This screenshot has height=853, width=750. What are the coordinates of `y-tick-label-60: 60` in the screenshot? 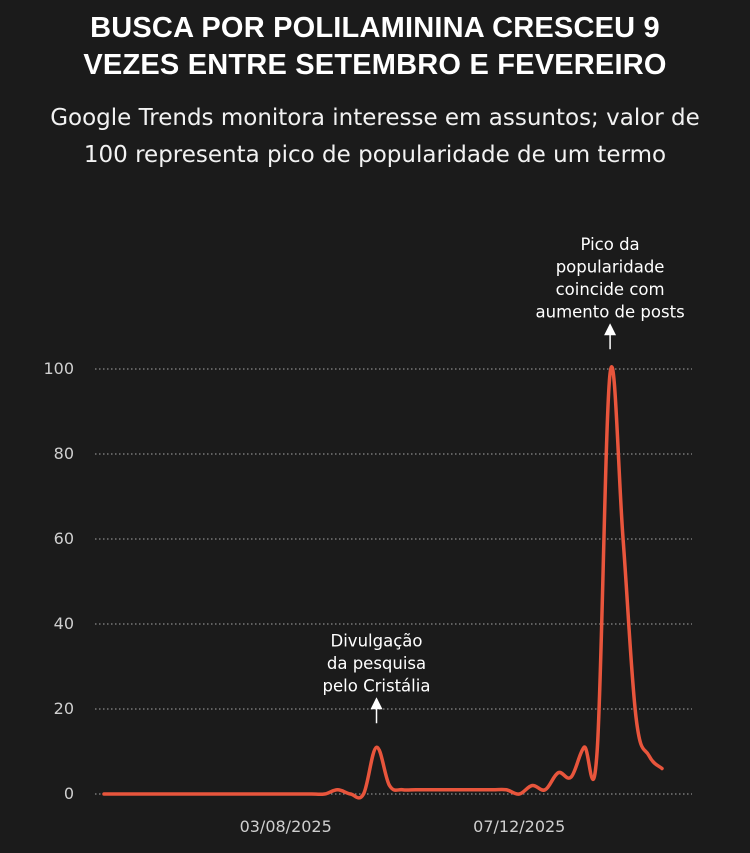 It's located at (64, 538).